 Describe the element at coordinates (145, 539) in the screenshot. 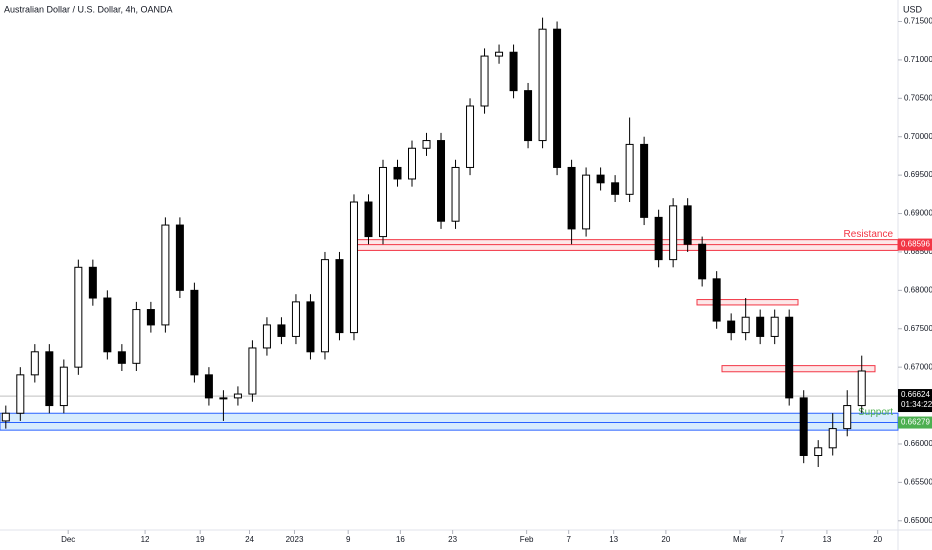

I see `x-tick-label: 12` at that location.